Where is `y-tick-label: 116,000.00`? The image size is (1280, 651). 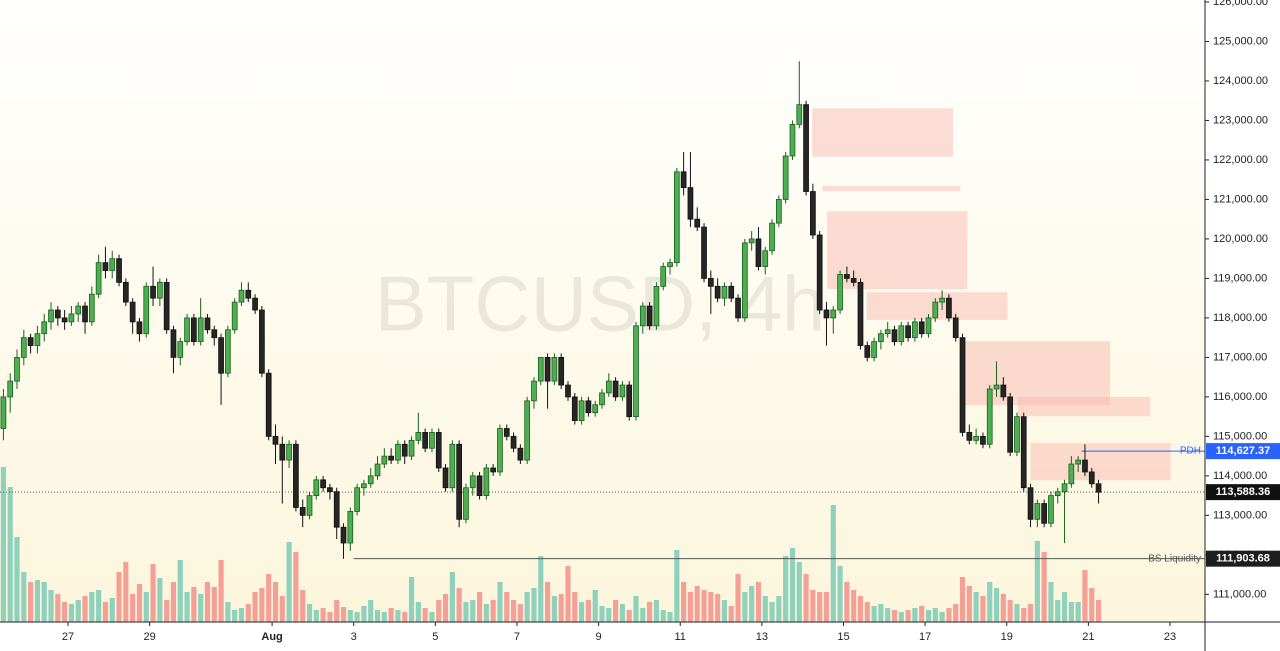 y-tick-label: 116,000.00 is located at coordinates (1240, 397).